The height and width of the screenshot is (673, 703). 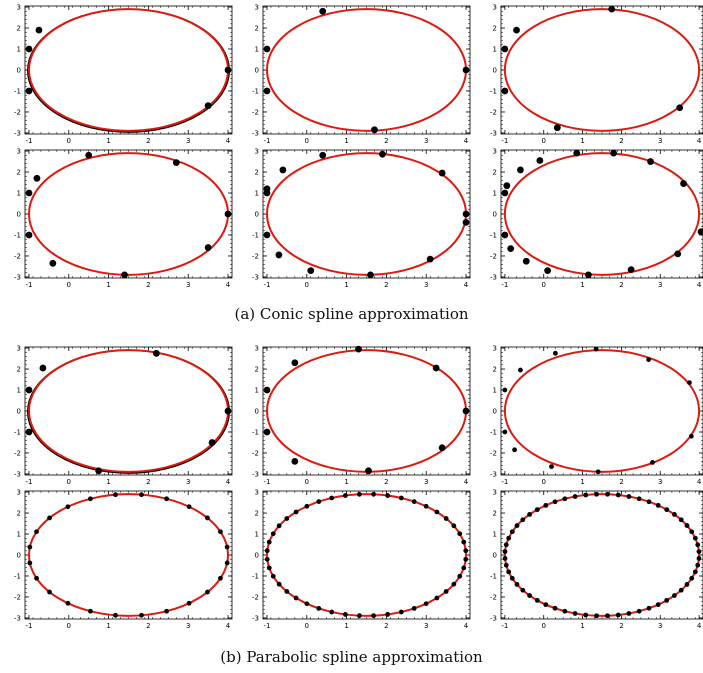 I want to click on x-tick-label: 0, so click(x=543, y=626).